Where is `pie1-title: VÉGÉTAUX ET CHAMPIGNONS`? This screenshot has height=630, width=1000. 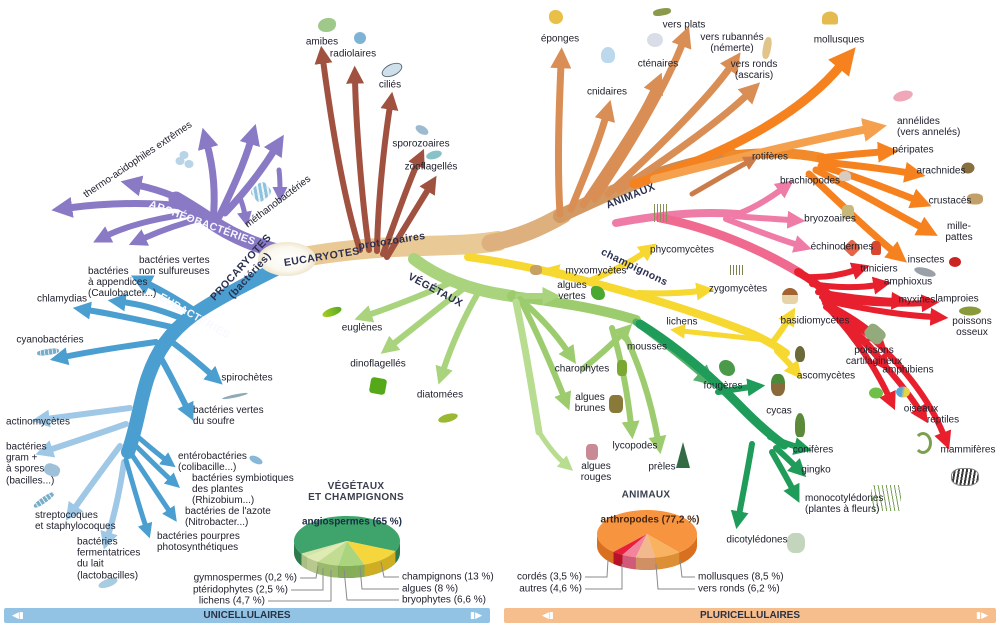 pie1-title: VÉGÉTAUX ET CHAMPIGNONS is located at coordinates (356, 491).